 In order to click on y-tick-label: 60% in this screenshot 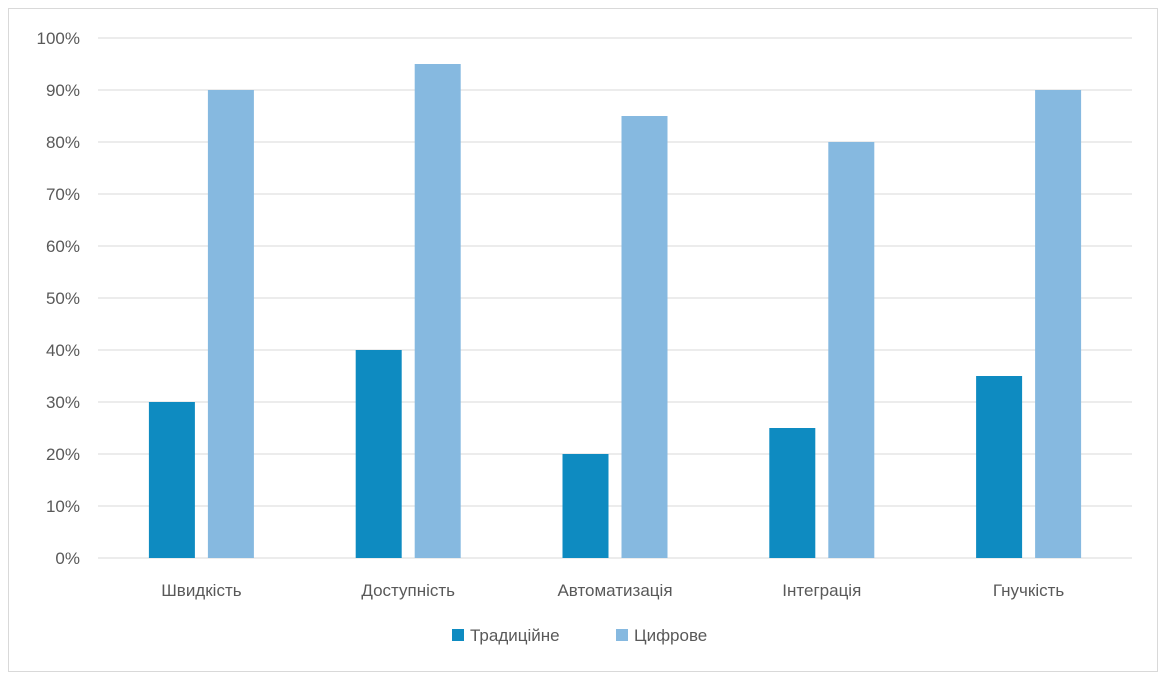, I will do `click(63, 246)`.